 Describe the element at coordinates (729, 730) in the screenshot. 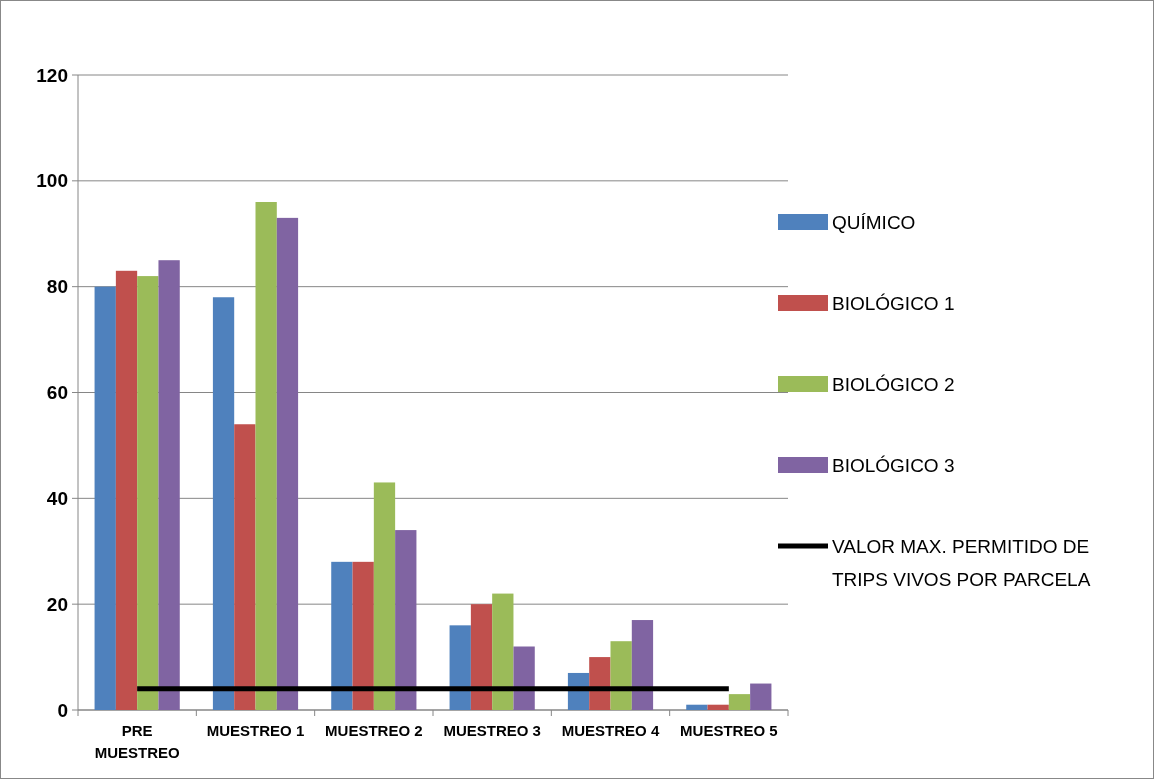

I see `x-tick-label: MUESTREO 5` at that location.